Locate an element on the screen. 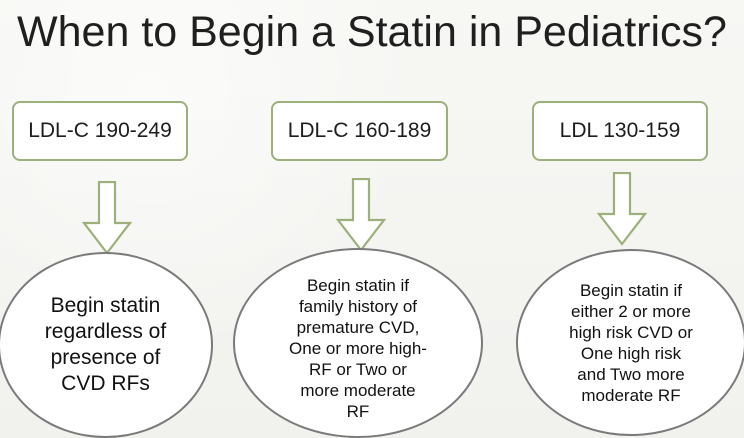  slide-title: When to Begin a Statin in Pediatrics? is located at coordinates (372, 32).